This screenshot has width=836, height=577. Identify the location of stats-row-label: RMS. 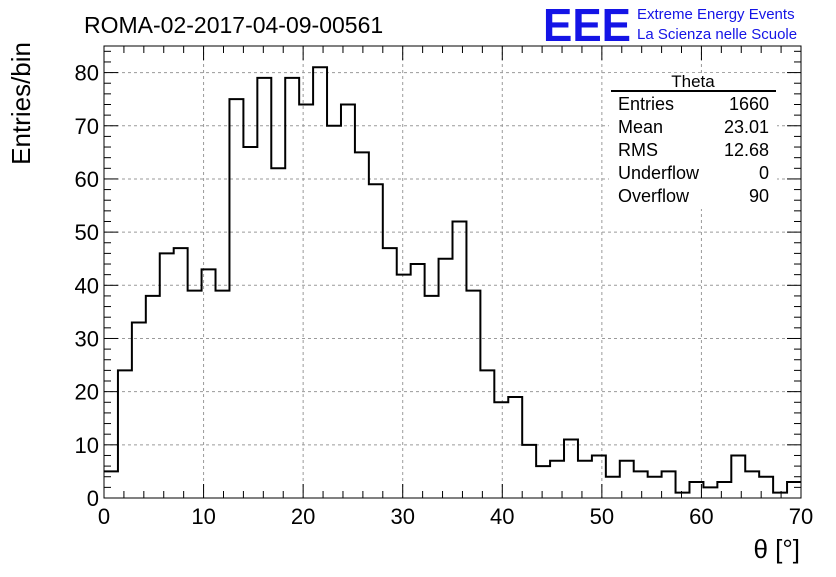
(638, 150).